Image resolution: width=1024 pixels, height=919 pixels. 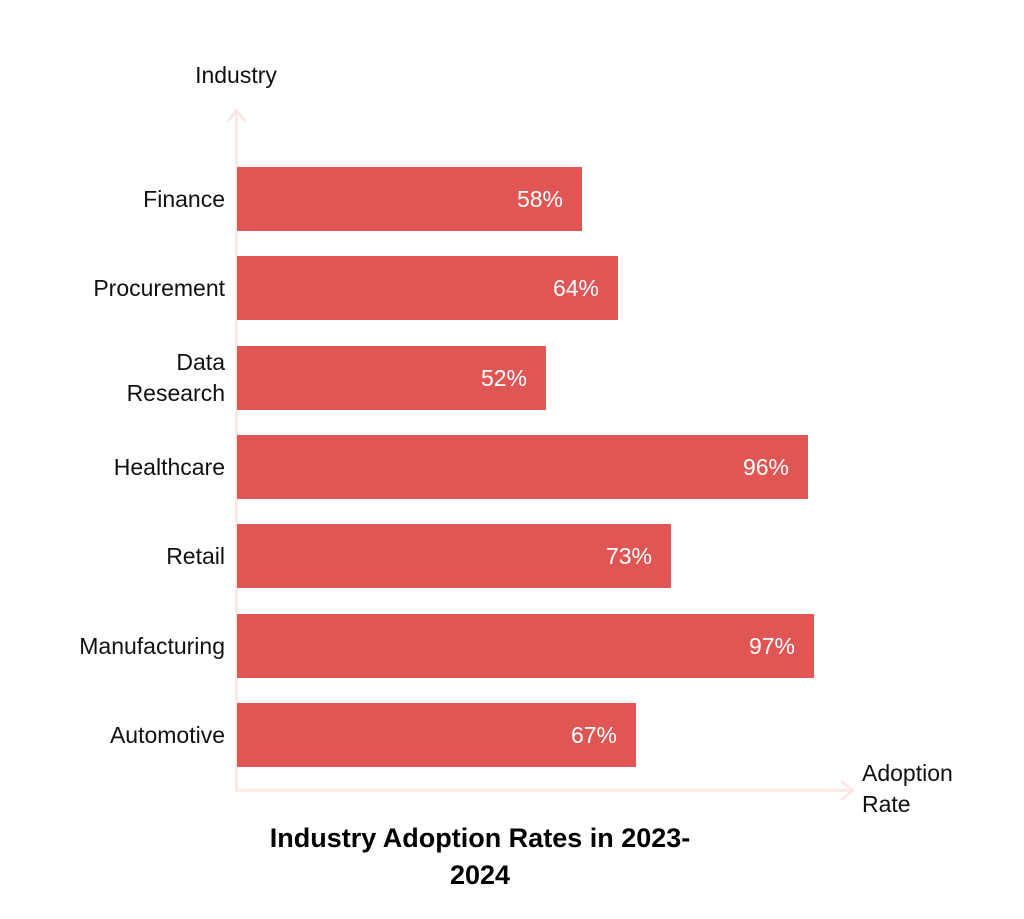 I want to click on bar-value-label: 97%, so click(x=771, y=645).